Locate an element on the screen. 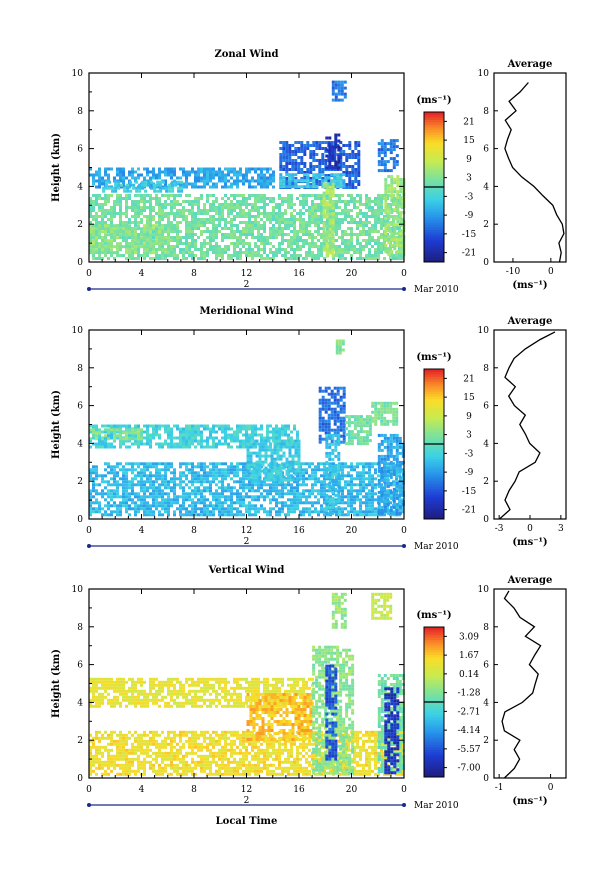 This screenshot has width=616, height=873. y-tick-label: 2 is located at coordinates (80, 225).